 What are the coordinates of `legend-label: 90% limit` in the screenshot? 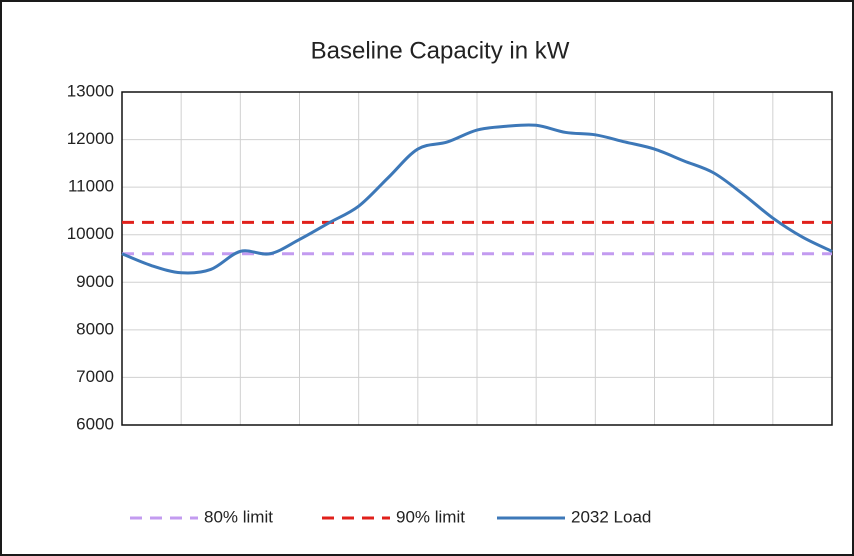 It's located at (430, 516).